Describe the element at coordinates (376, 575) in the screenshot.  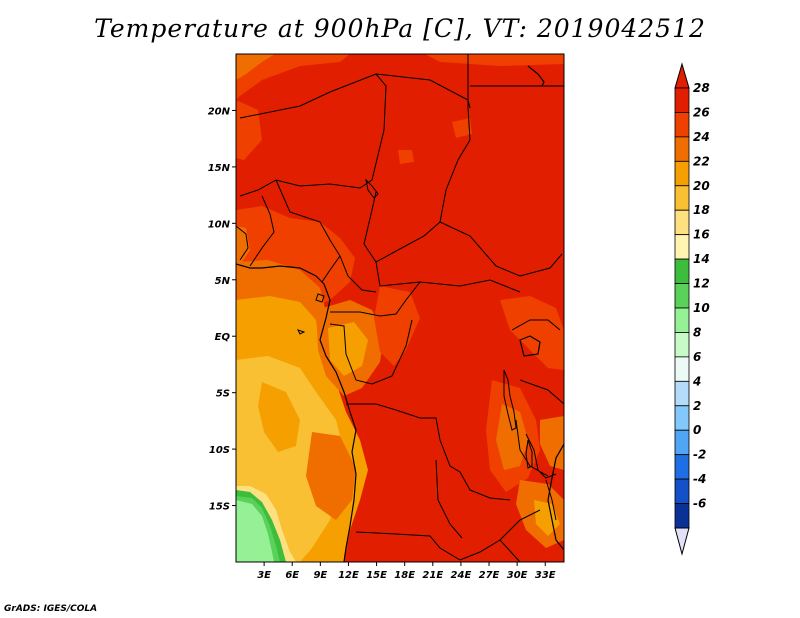
I see `x-tick-label: 15E` at that location.